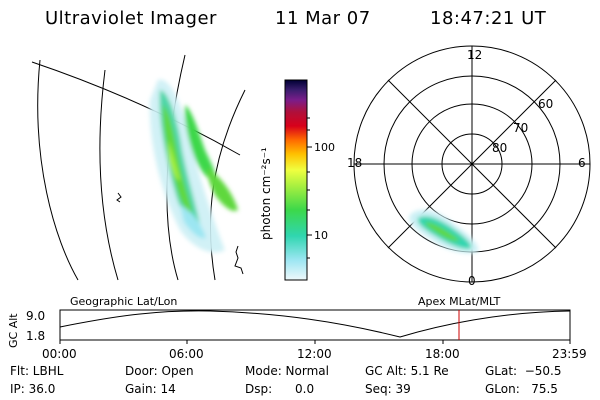 Image resolution: width=600 pixels, height=400 pixels. What do you see at coordinates (444, 231) in the screenshot?
I see `aurora-polar` at bounding box center [444, 231].